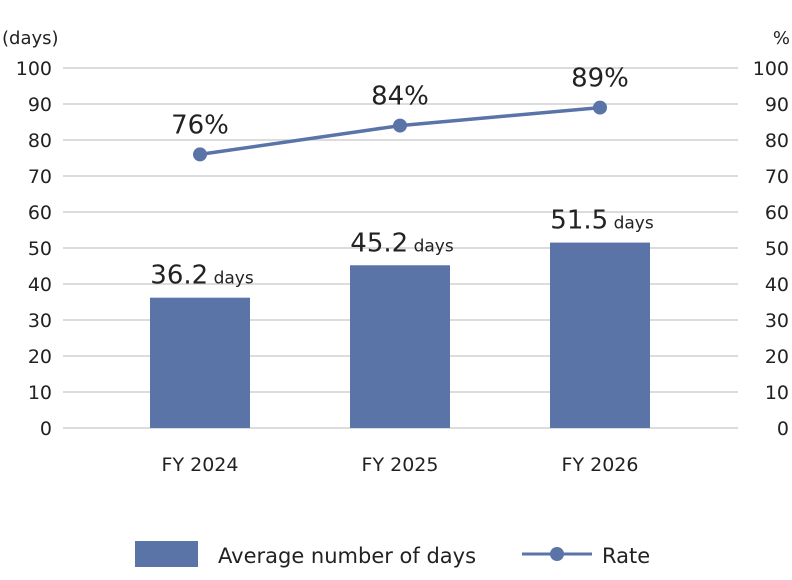  I want to click on y-axis-left: (days) 0 10 20 30 40 50 60 70 80 90 100, so click(30, 234).